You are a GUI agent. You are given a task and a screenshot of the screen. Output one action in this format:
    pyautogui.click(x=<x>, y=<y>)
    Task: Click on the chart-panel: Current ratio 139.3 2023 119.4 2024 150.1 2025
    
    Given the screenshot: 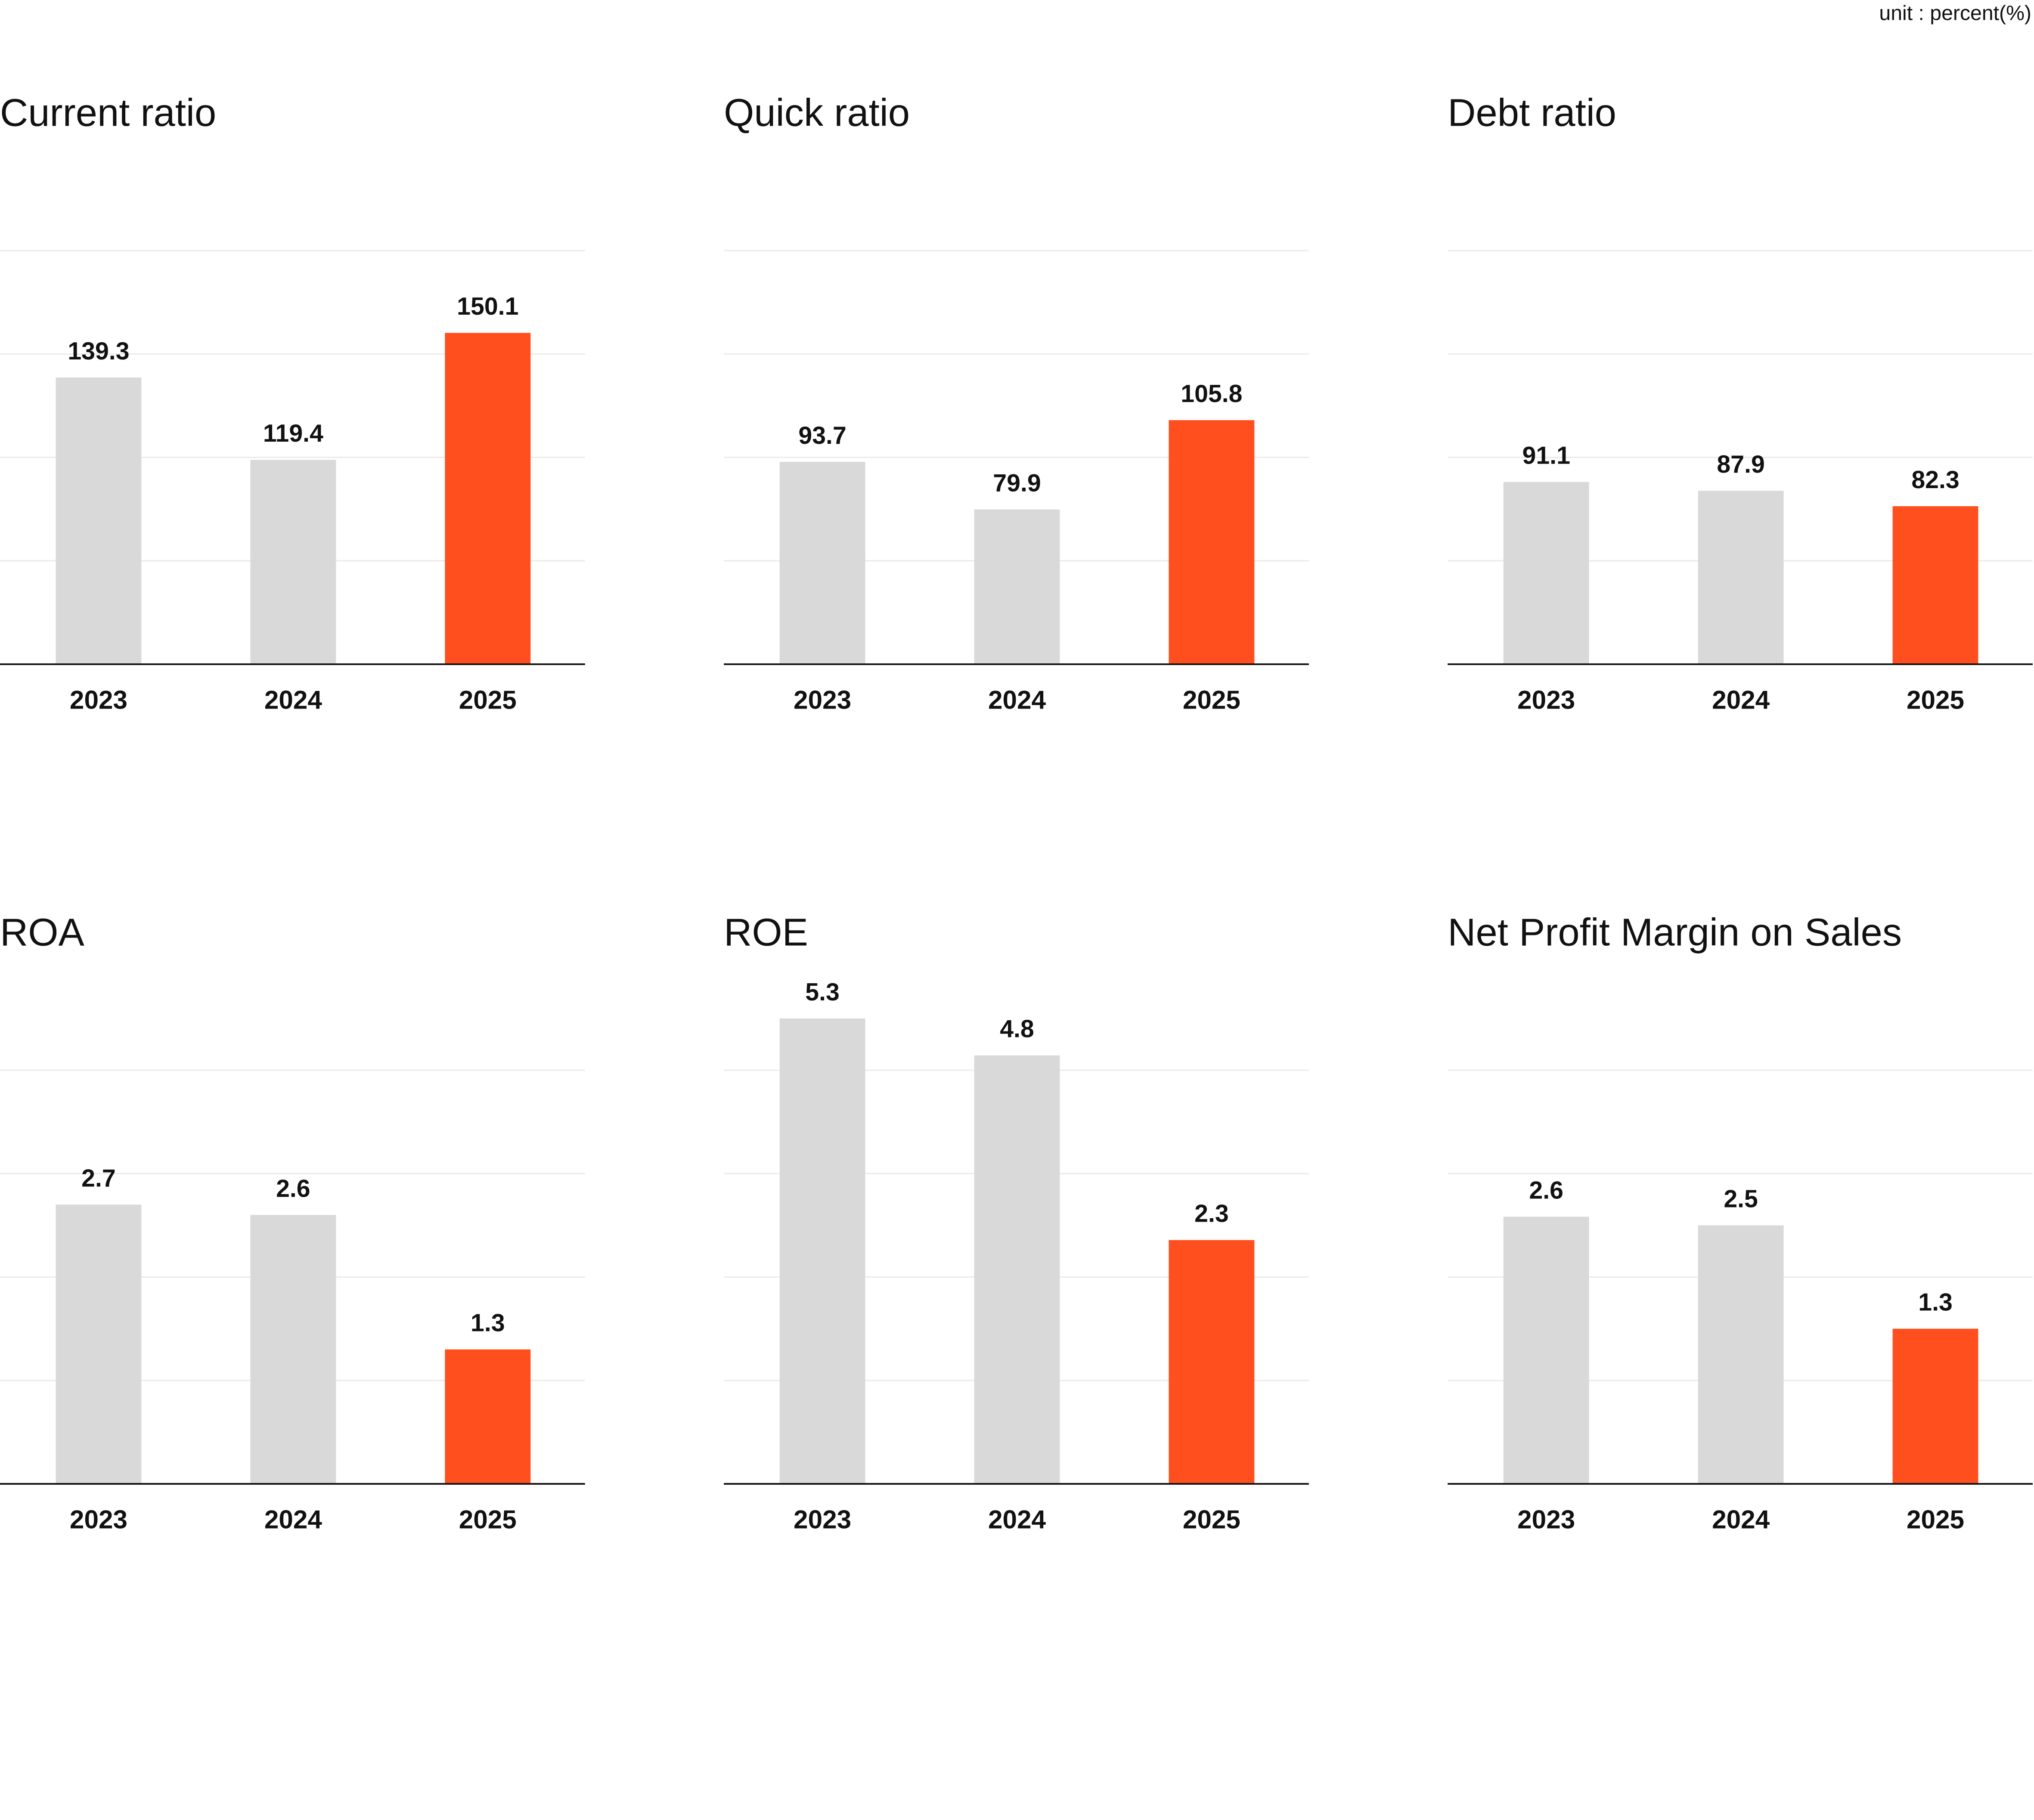 What is the action you would take?
    pyautogui.click(x=292, y=403)
    